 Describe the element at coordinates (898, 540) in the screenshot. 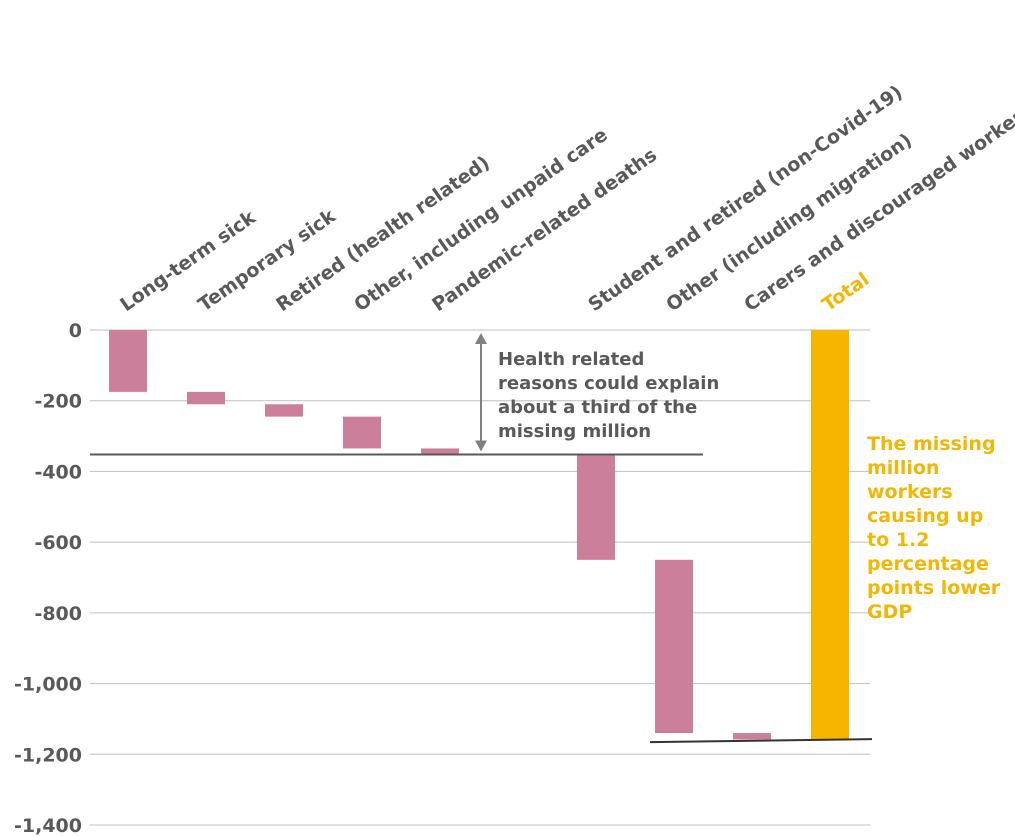

I see `annotation-line: to 1.2` at that location.